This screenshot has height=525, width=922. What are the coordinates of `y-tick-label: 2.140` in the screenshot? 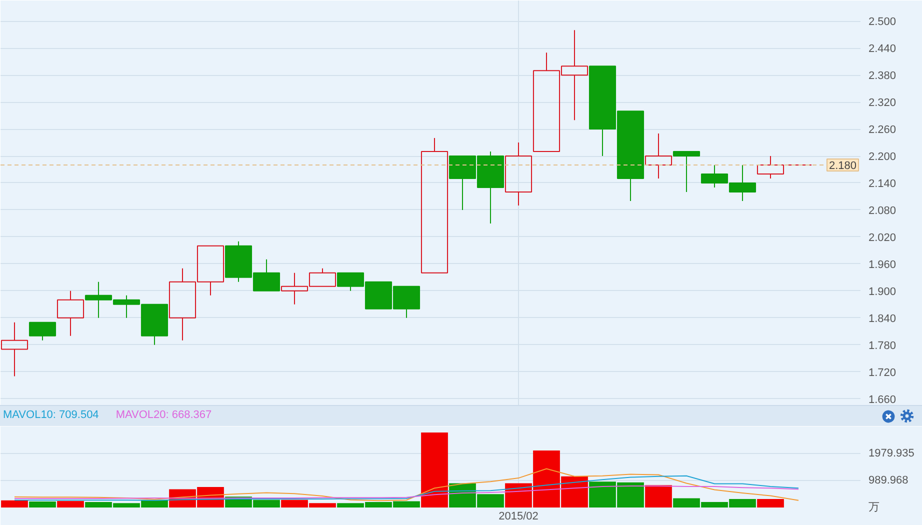 It's located at (882, 184).